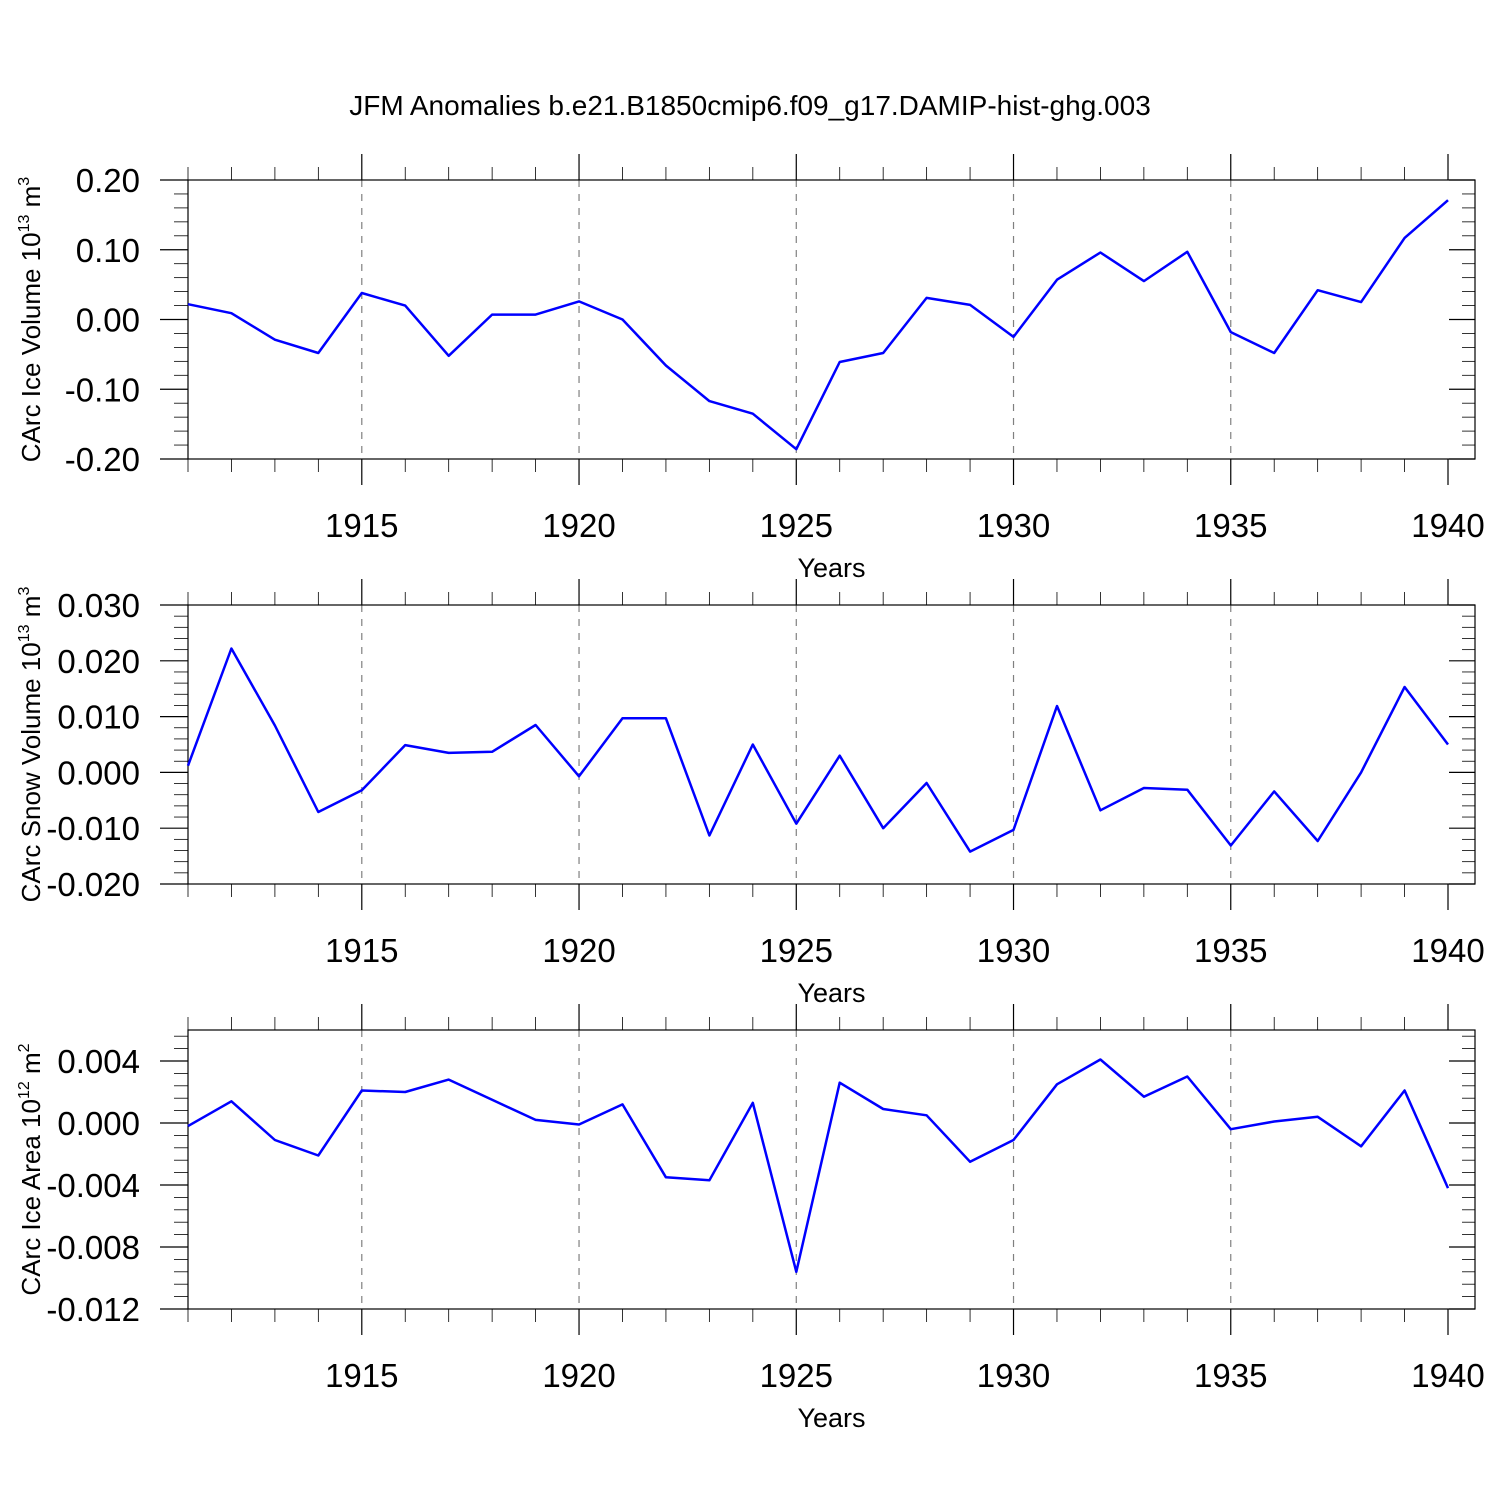 The image size is (1500, 1500). What do you see at coordinates (93, 1309) in the screenshot?
I see `y-tick-label: -0.012` at bounding box center [93, 1309].